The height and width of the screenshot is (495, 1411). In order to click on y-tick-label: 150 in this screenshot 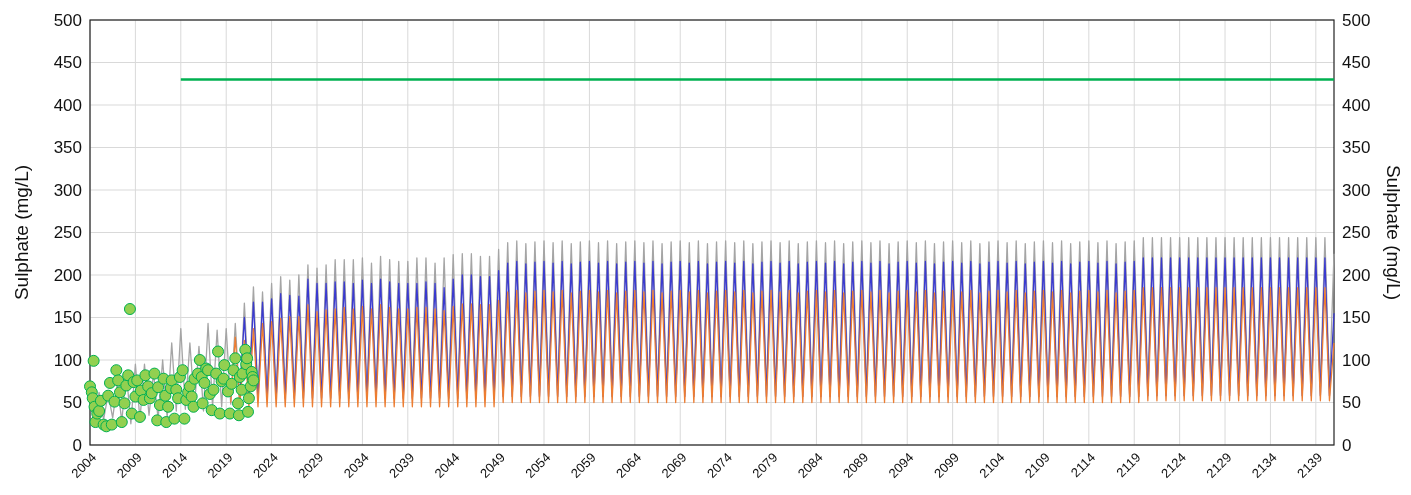, I will do `click(67, 318)`.